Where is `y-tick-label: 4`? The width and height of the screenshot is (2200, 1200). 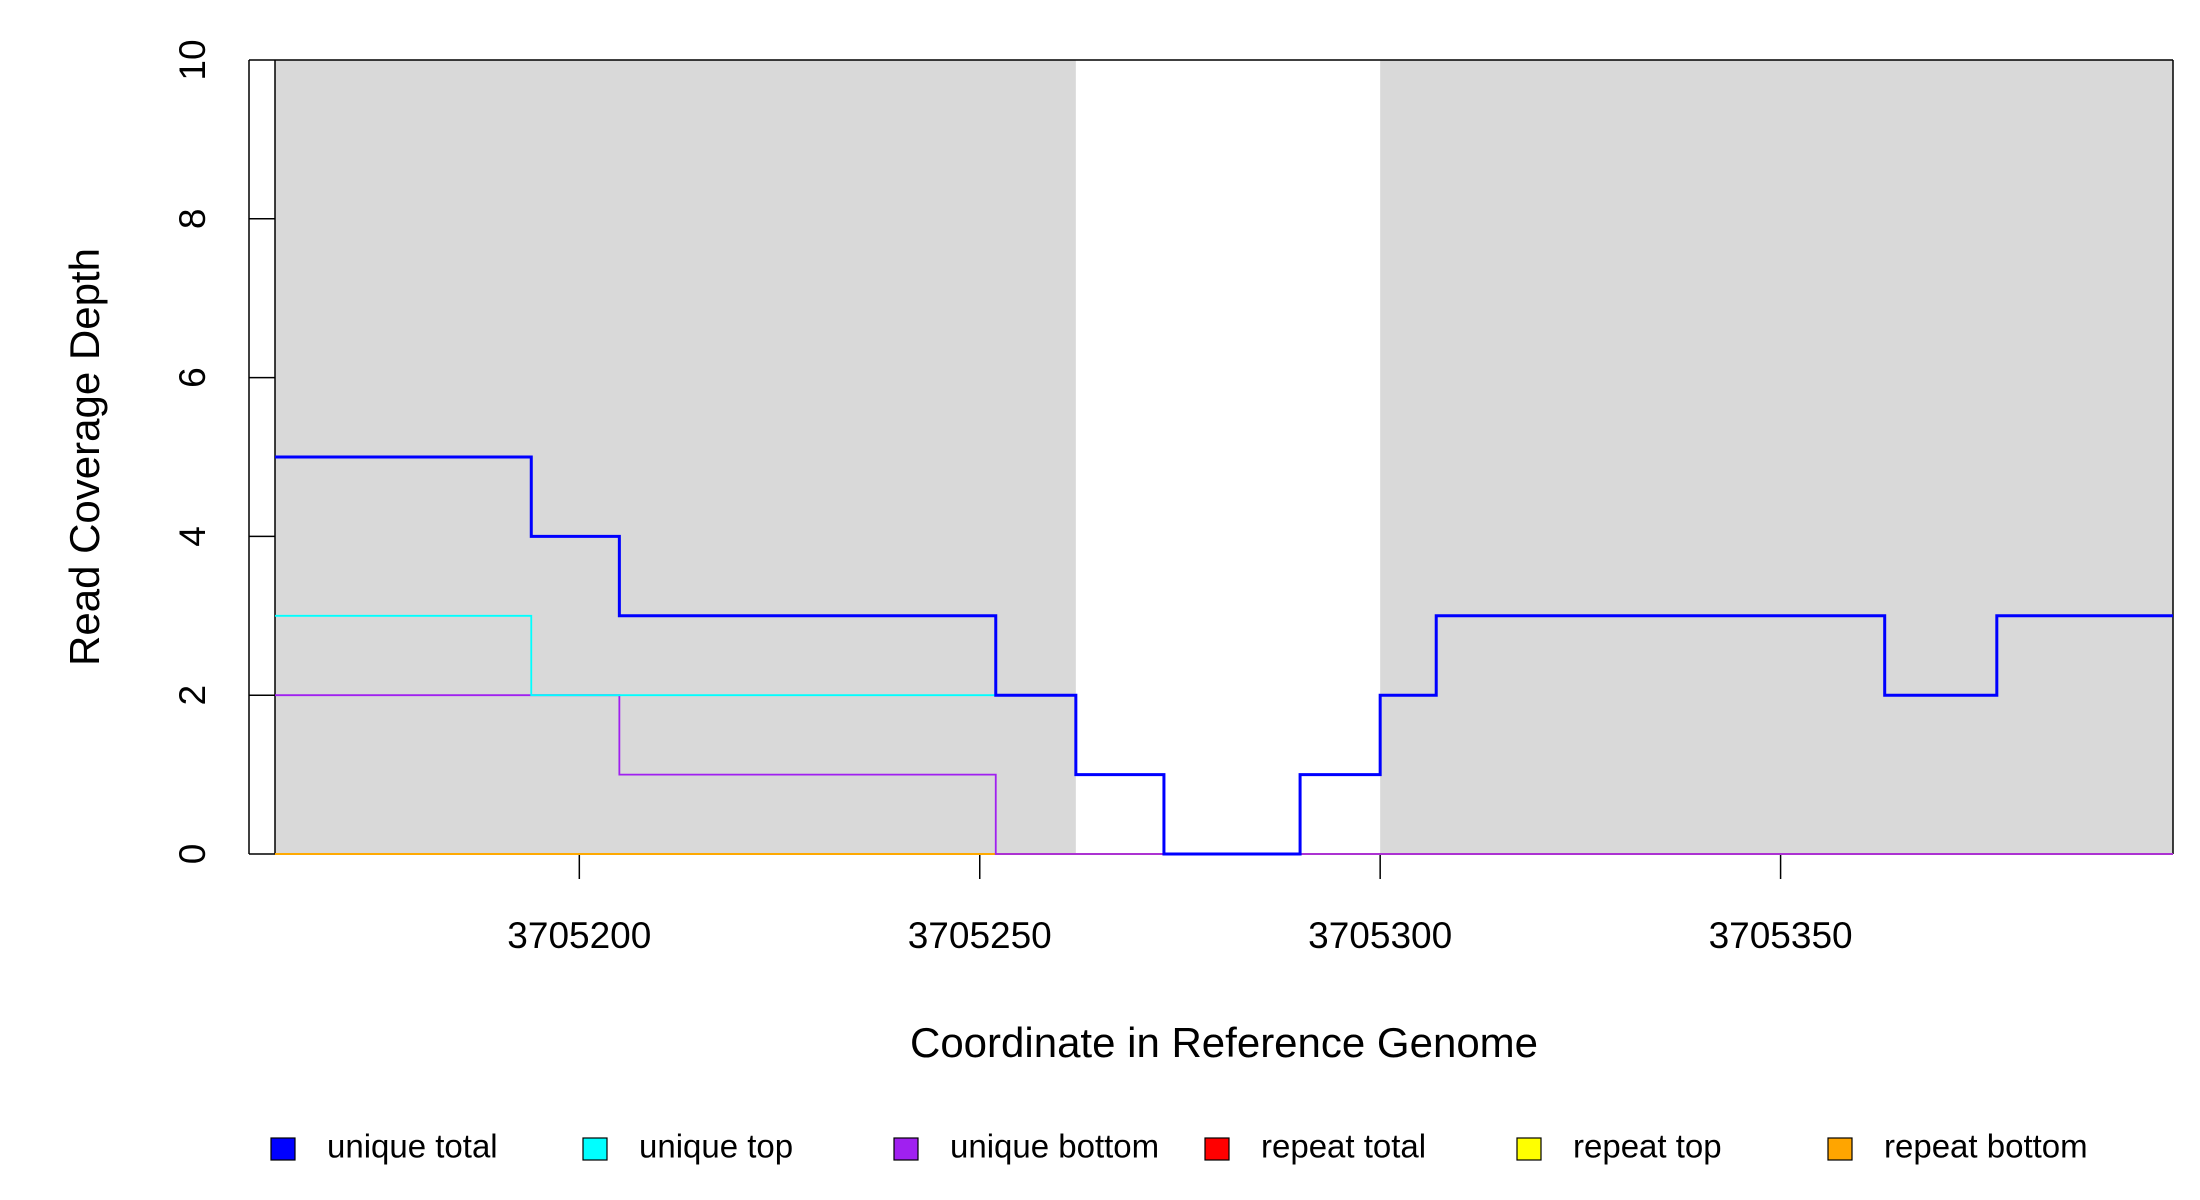 y-tick-label: 4 is located at coordinates (192, 536).